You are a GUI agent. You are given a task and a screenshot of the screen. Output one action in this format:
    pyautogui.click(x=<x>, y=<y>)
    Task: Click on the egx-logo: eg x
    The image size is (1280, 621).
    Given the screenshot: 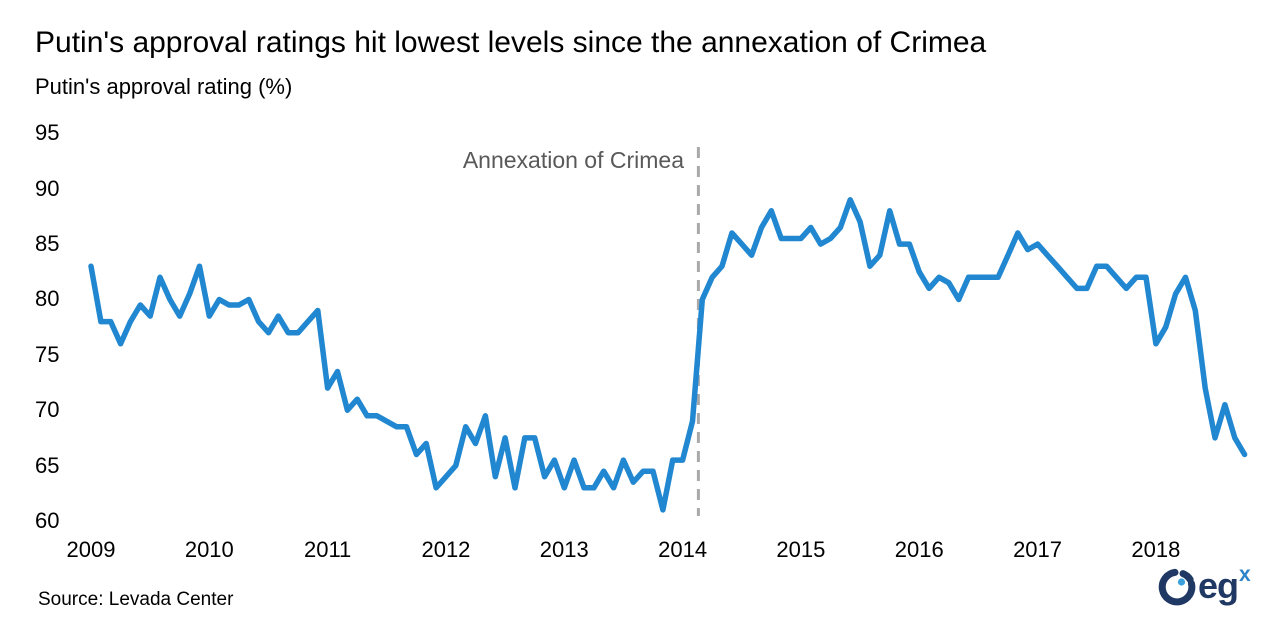 What is the action you would take?
    pyautogui.click(x=1204, y=587)
    